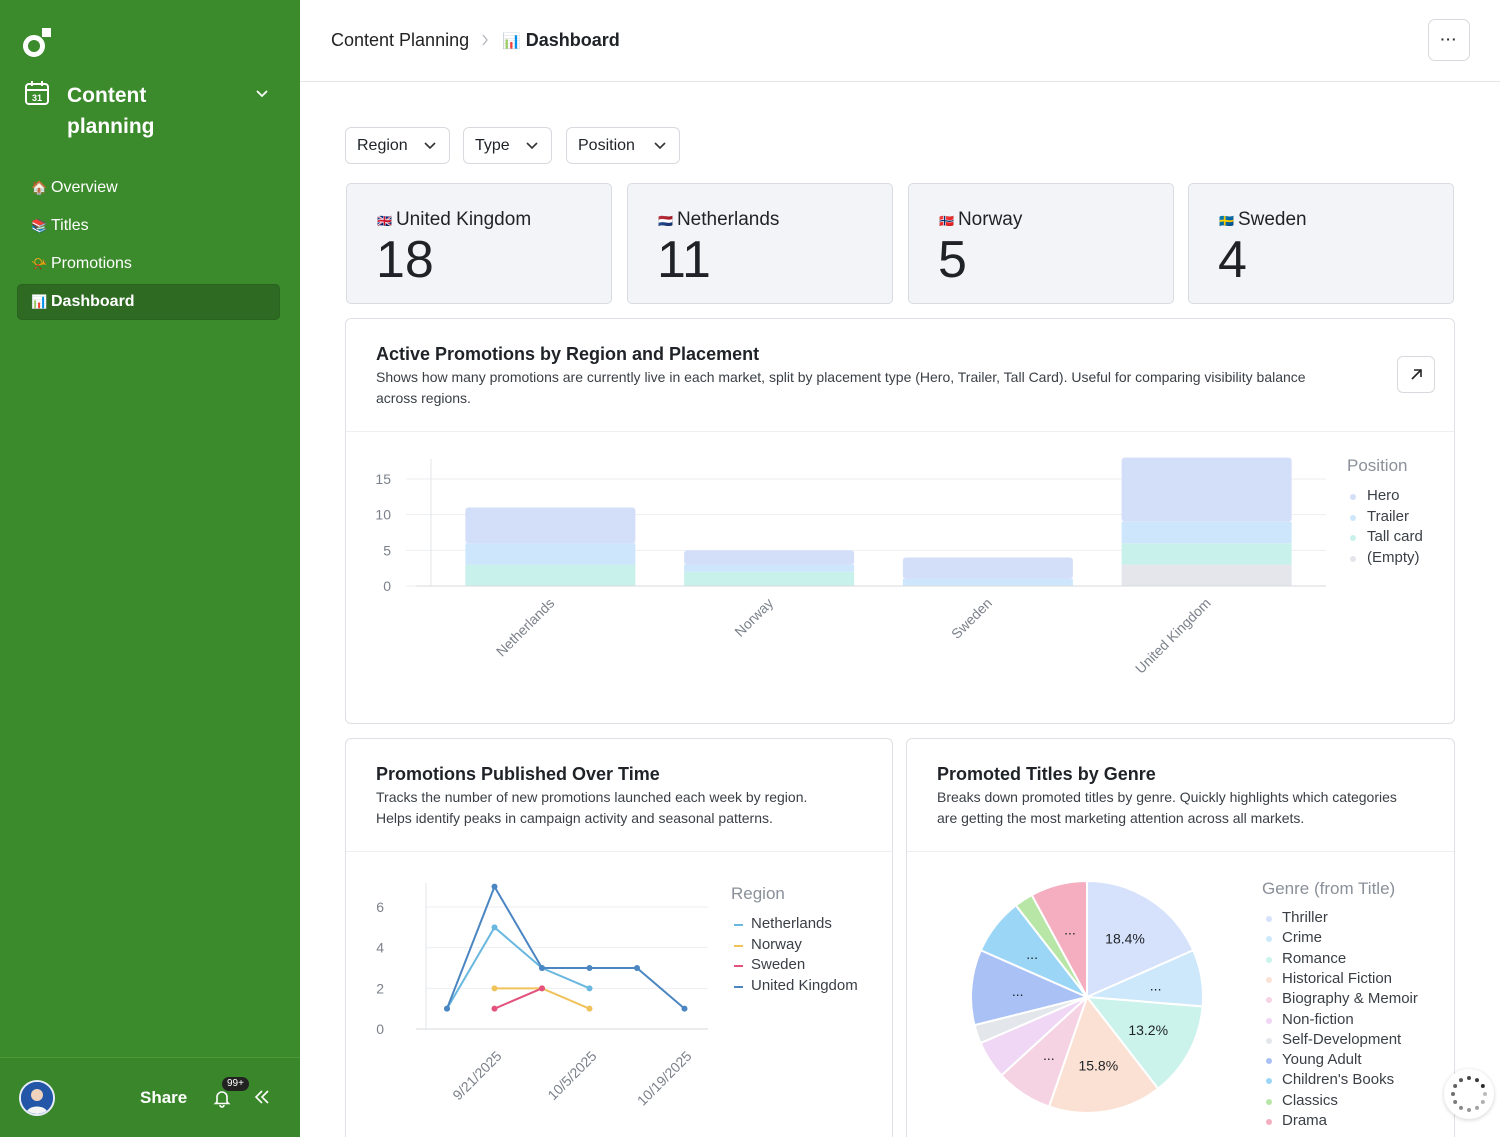  I want to click on expand-chart-button, so click(1416, 374).